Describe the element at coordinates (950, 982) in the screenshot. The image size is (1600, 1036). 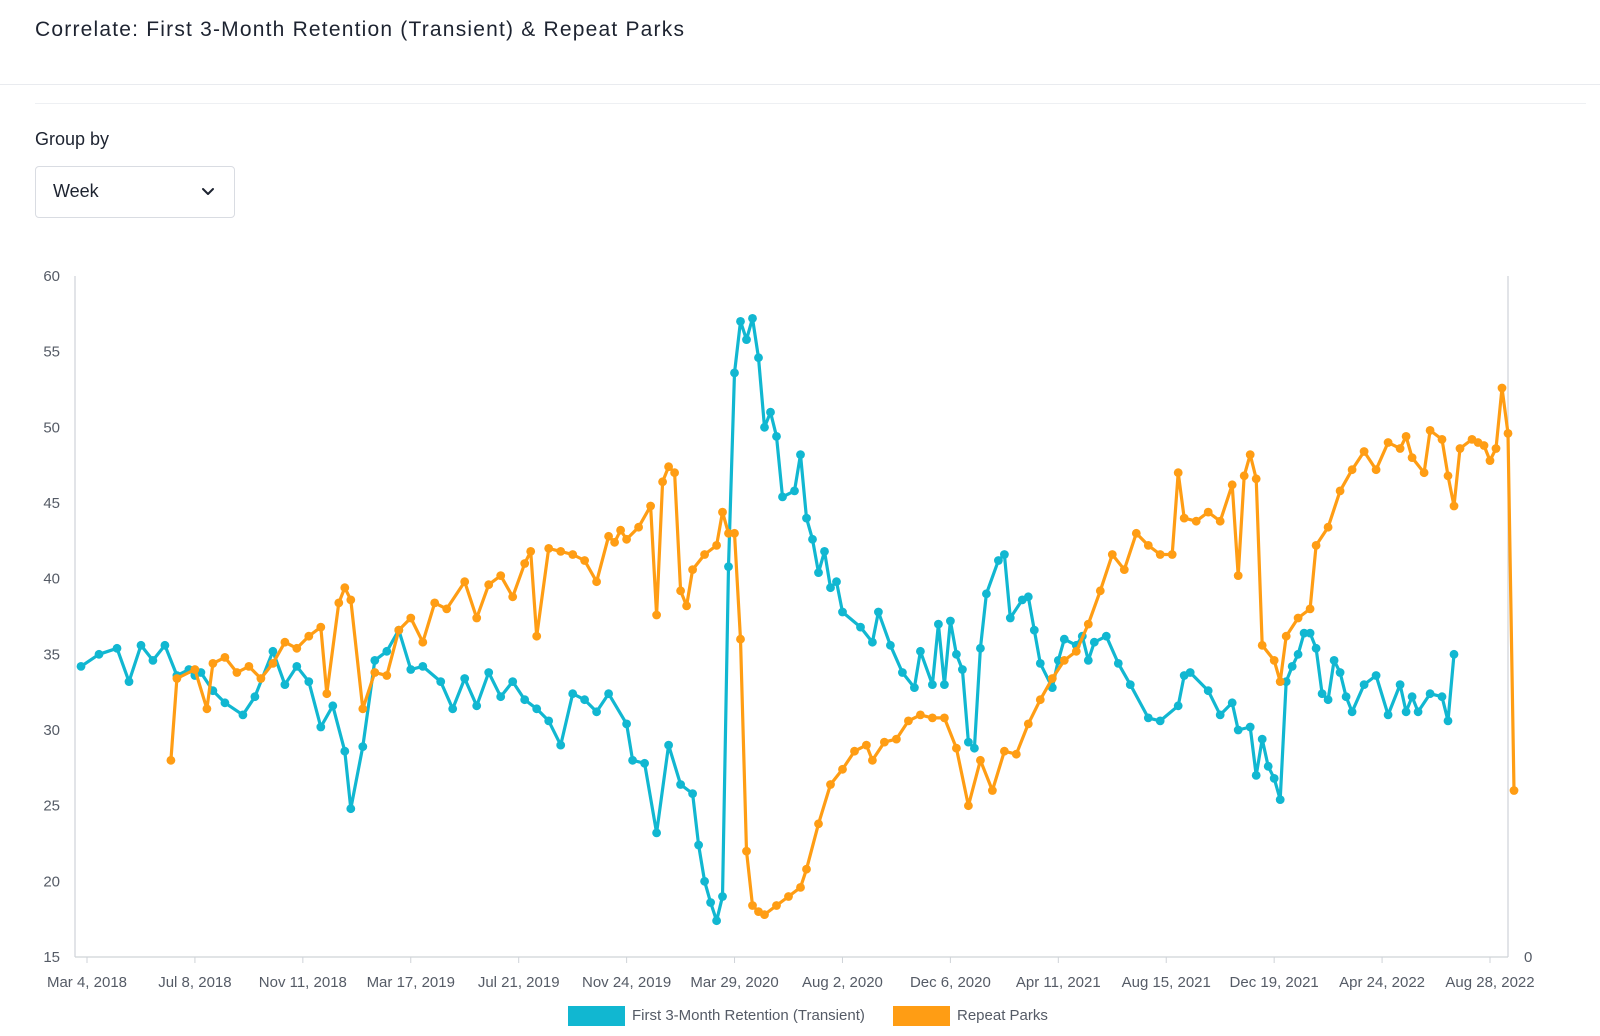
I see `x-tick-label: Dec 6, 2020` at that location.